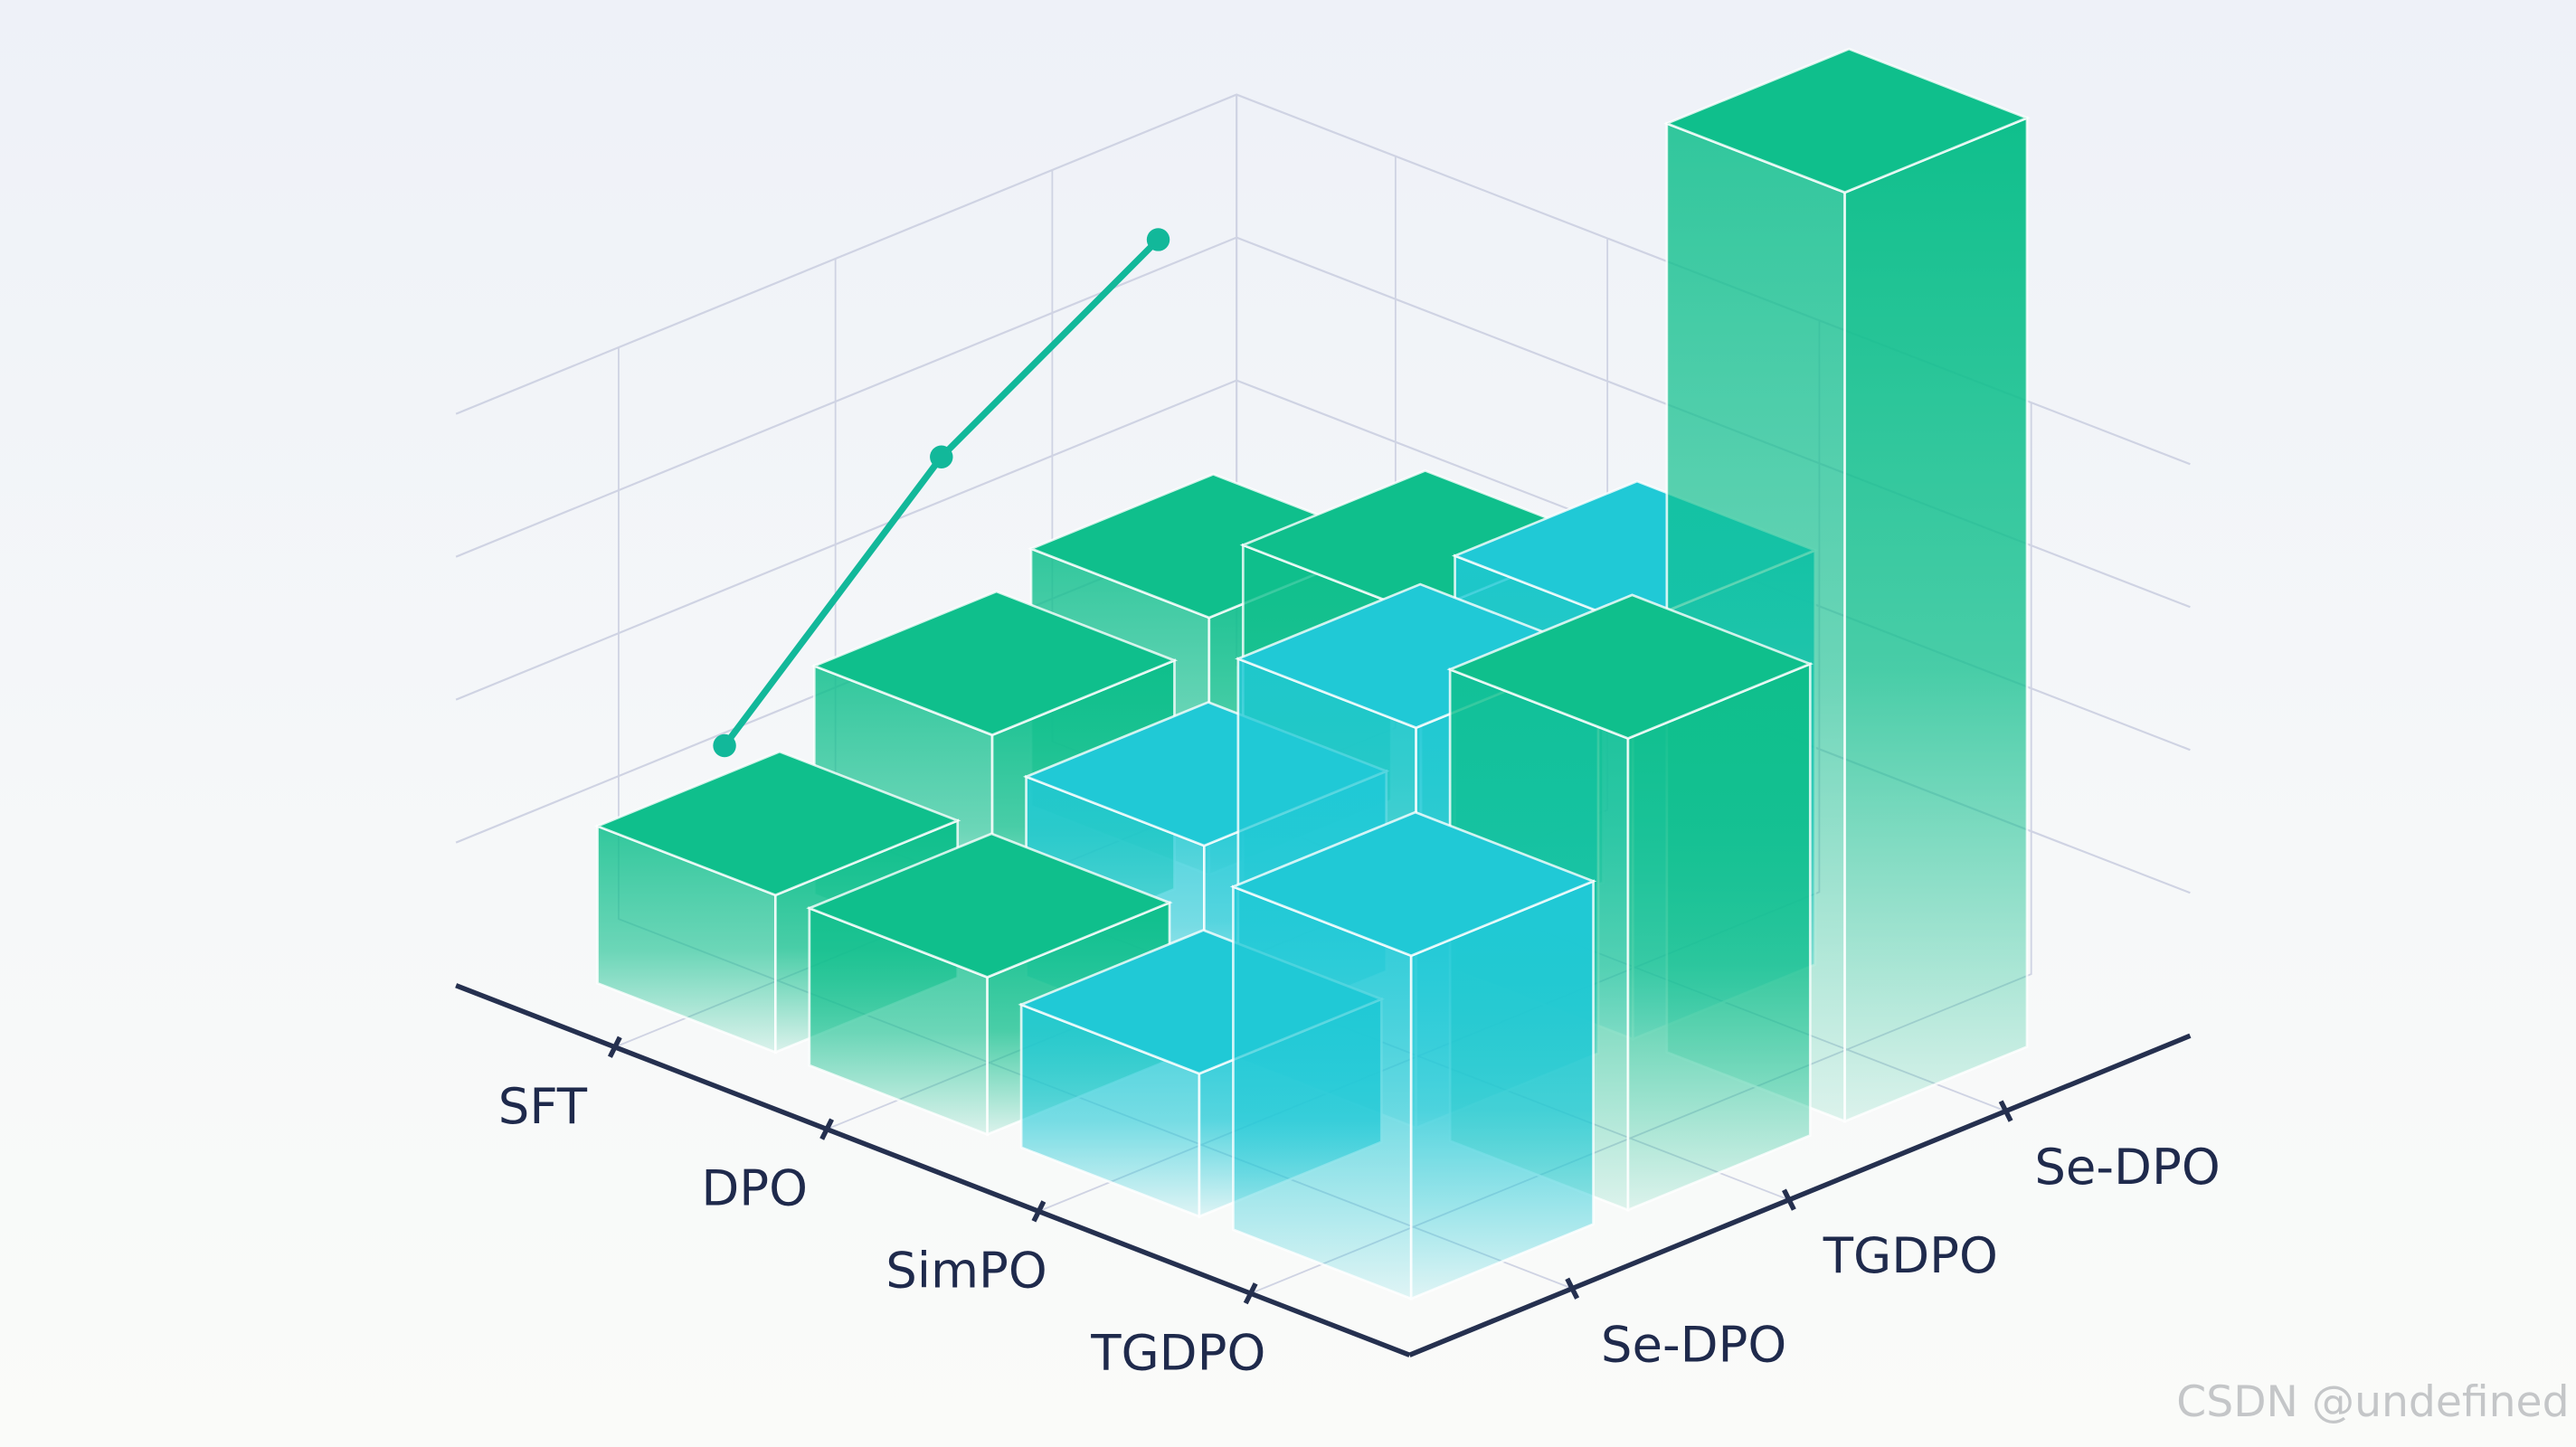 The height and width of the screenshot is (1447, 2576). Describe the element at coordinates (1178, 1352) in the screenshot. I see `x-tick-label: TGDPO` at that location.